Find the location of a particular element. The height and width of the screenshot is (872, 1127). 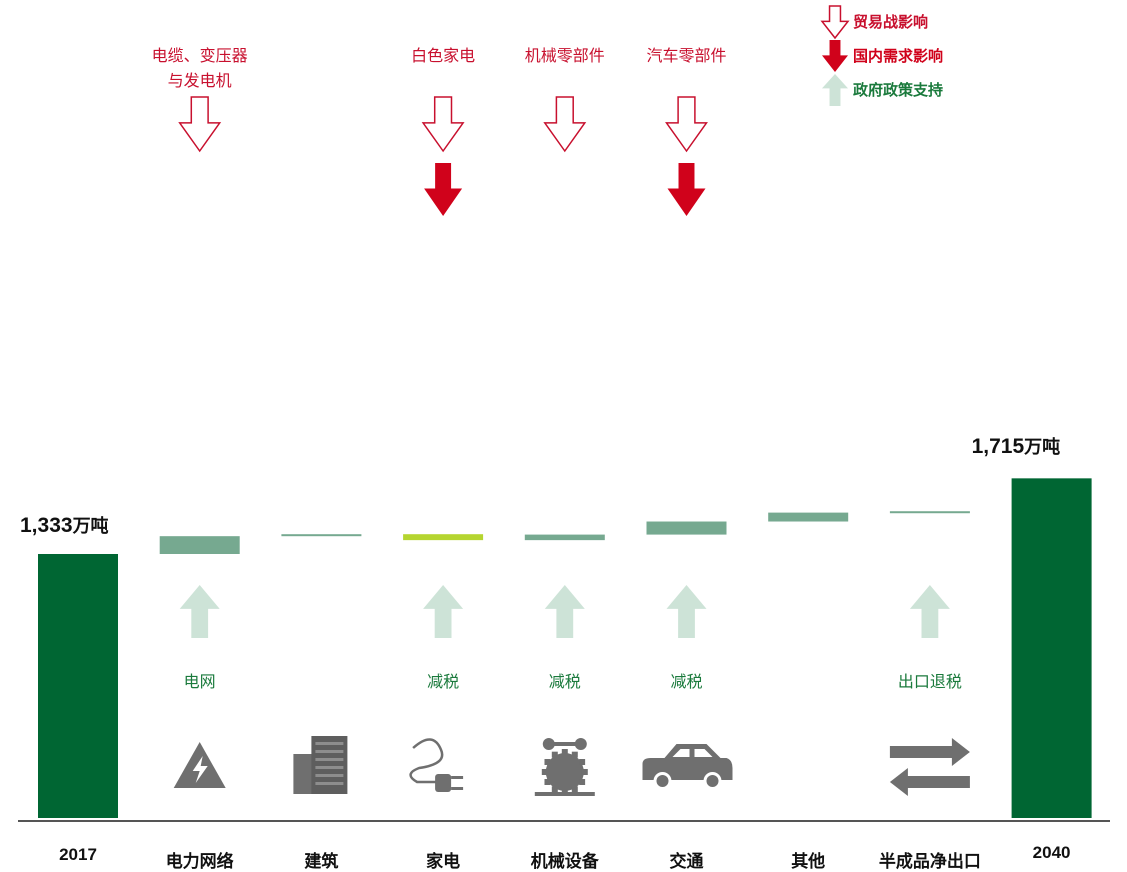

x-label-step-1: 建筑 is located at coordinates (321, 862).